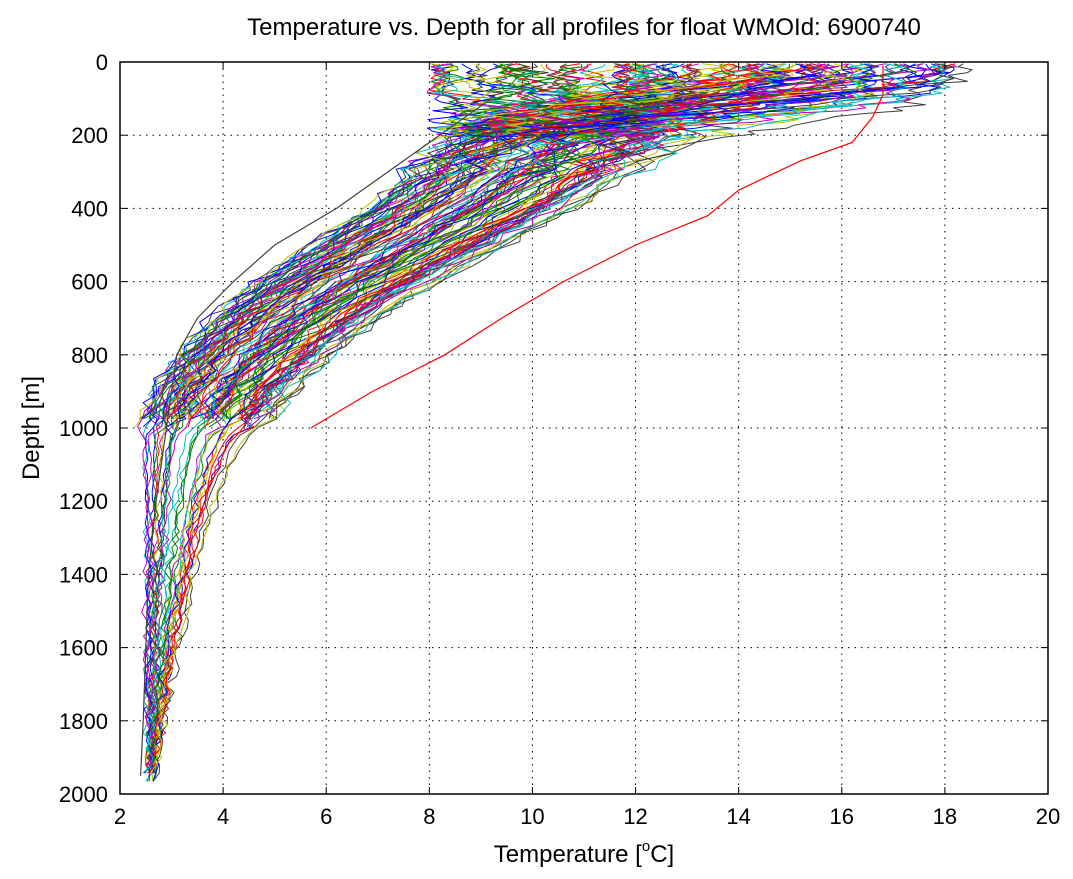 The height and width of the screenshot is (879, 1073). I want to click on y-tick-label: 1000, so click(83, 428).